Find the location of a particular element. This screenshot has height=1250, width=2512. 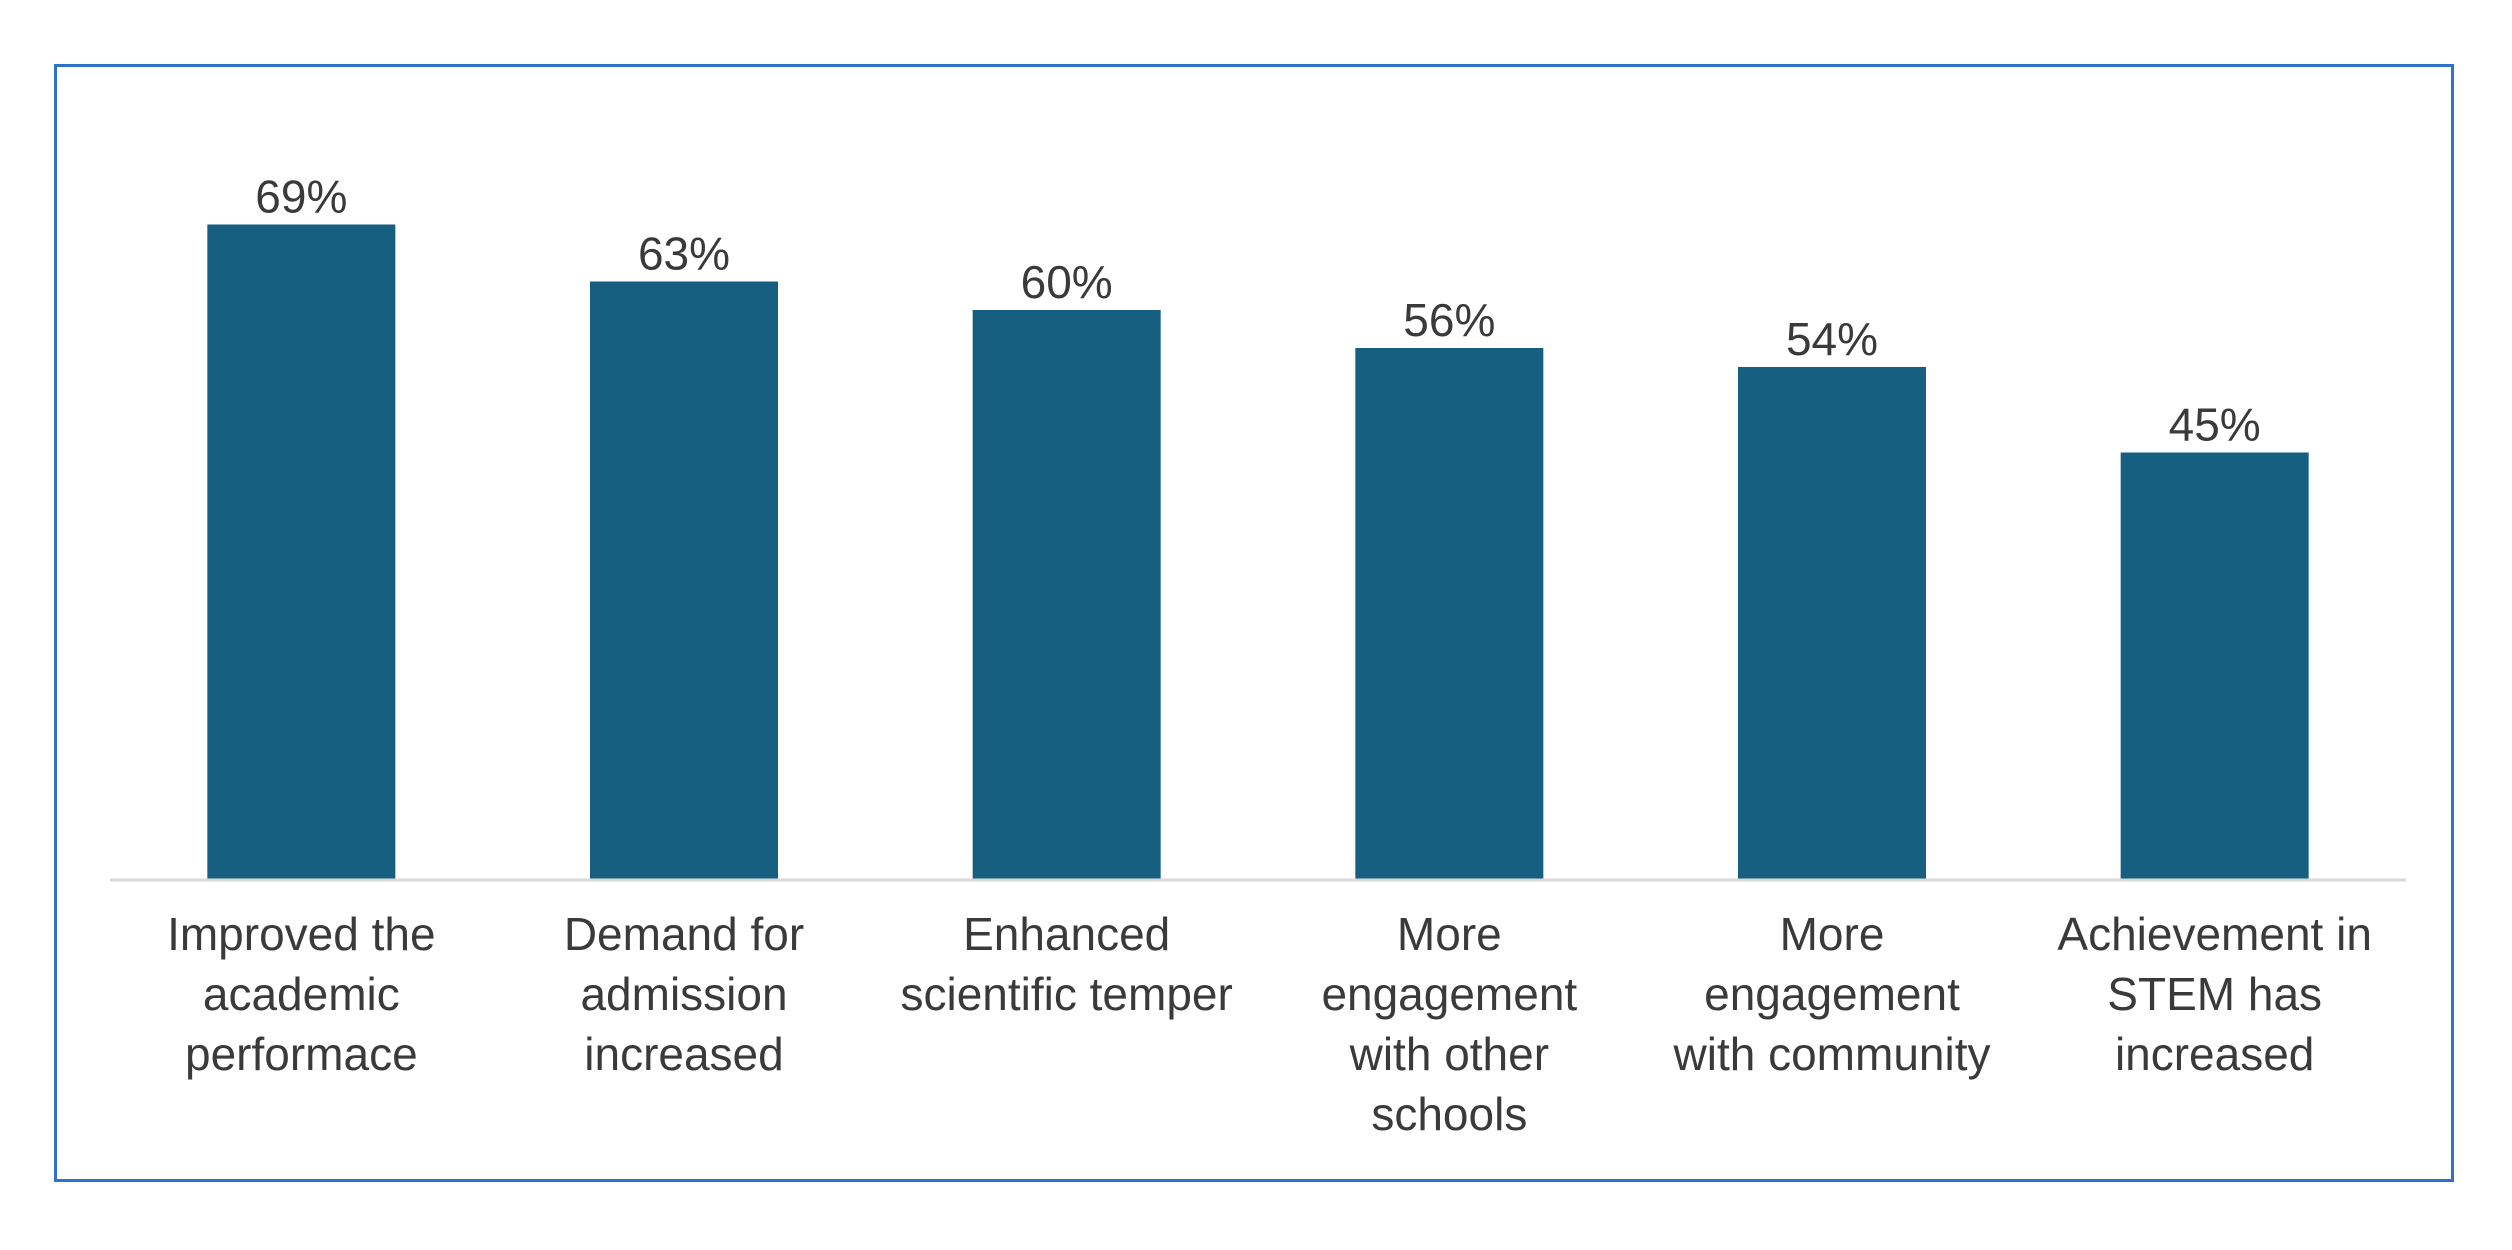

x-tick-label-line: STEM has is located at coordinates (2214, 994).